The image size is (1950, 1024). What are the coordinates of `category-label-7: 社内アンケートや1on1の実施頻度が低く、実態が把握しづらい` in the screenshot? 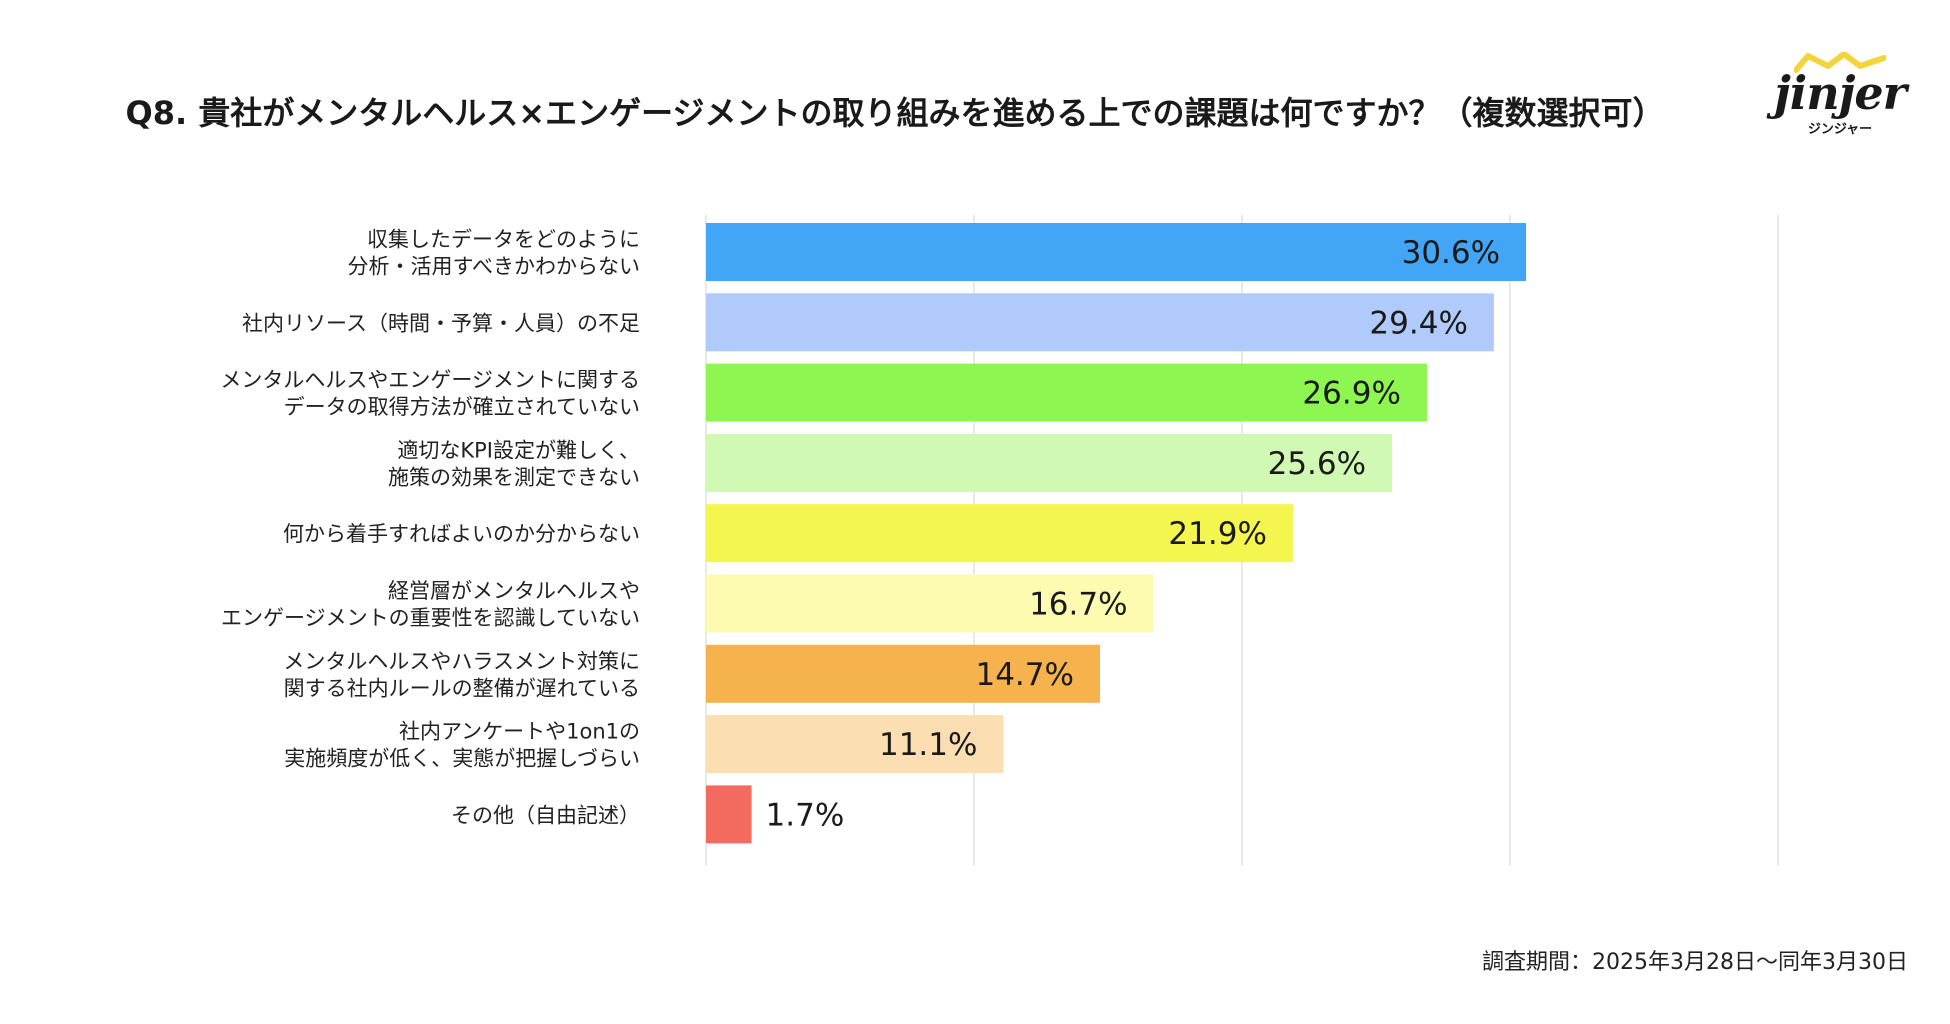 It's located at (462, 745).